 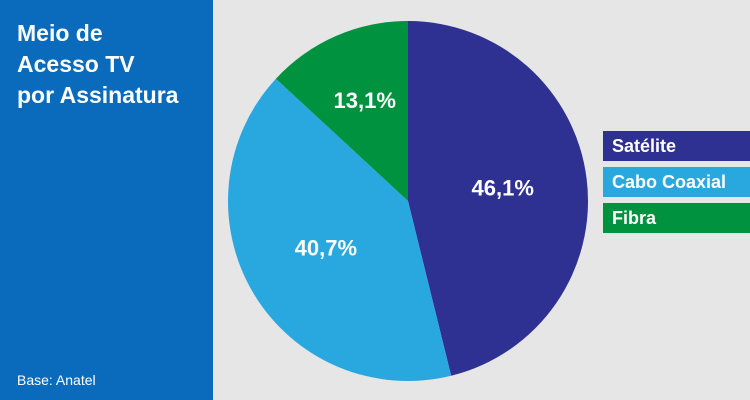 What do you see at coordinates (365, 100) in the screenshot?
I see `pie-label-2: 13,1%` at bounding box center [365, 100].